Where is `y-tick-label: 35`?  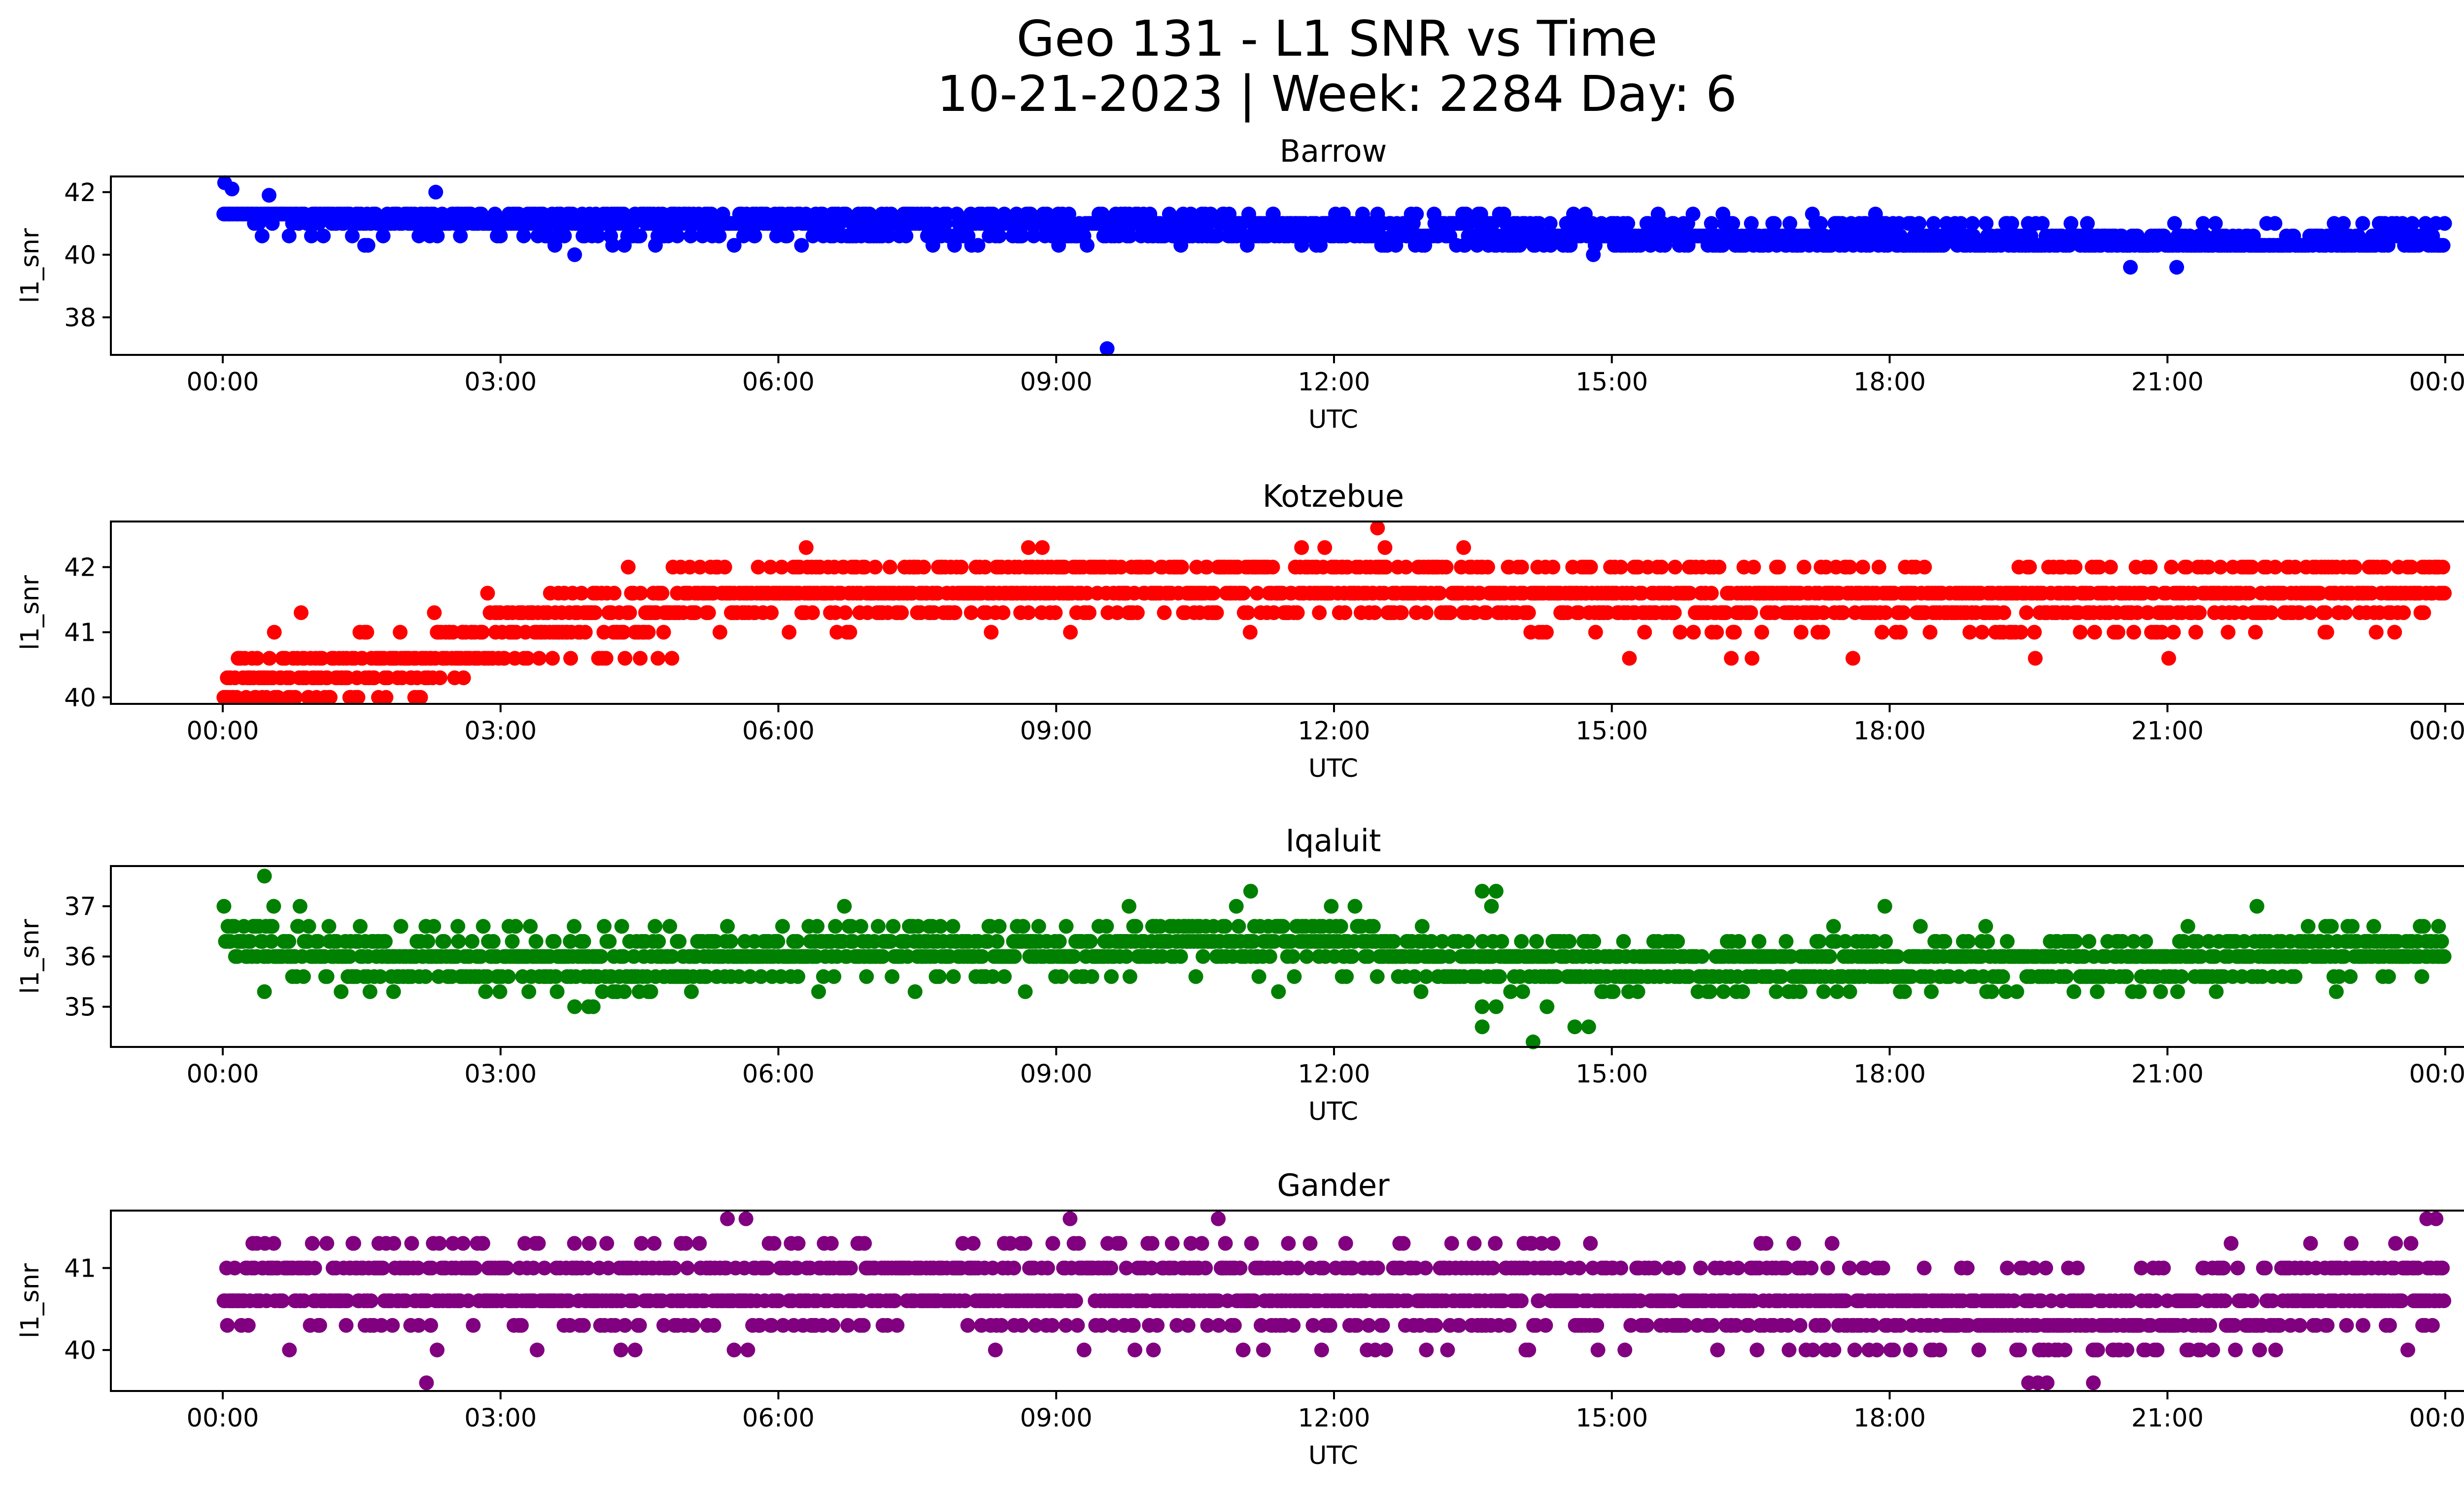
y-tick-label: 35 is located at coordinates (80, 1007).